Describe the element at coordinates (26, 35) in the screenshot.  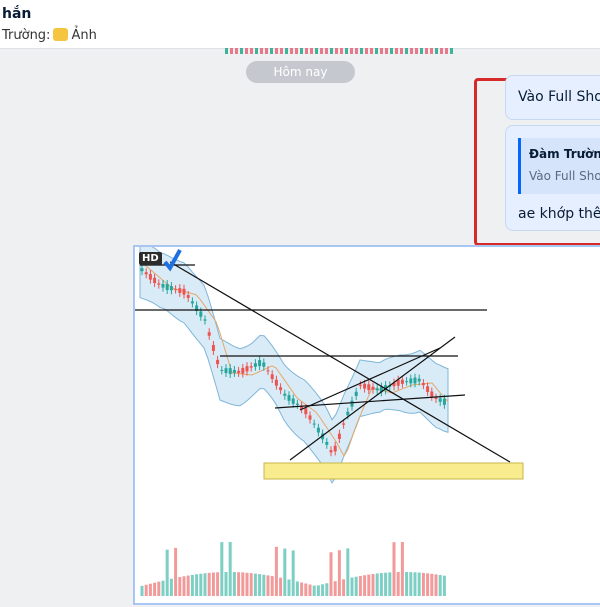
I see `preview-prefix: Trường:` at that location.